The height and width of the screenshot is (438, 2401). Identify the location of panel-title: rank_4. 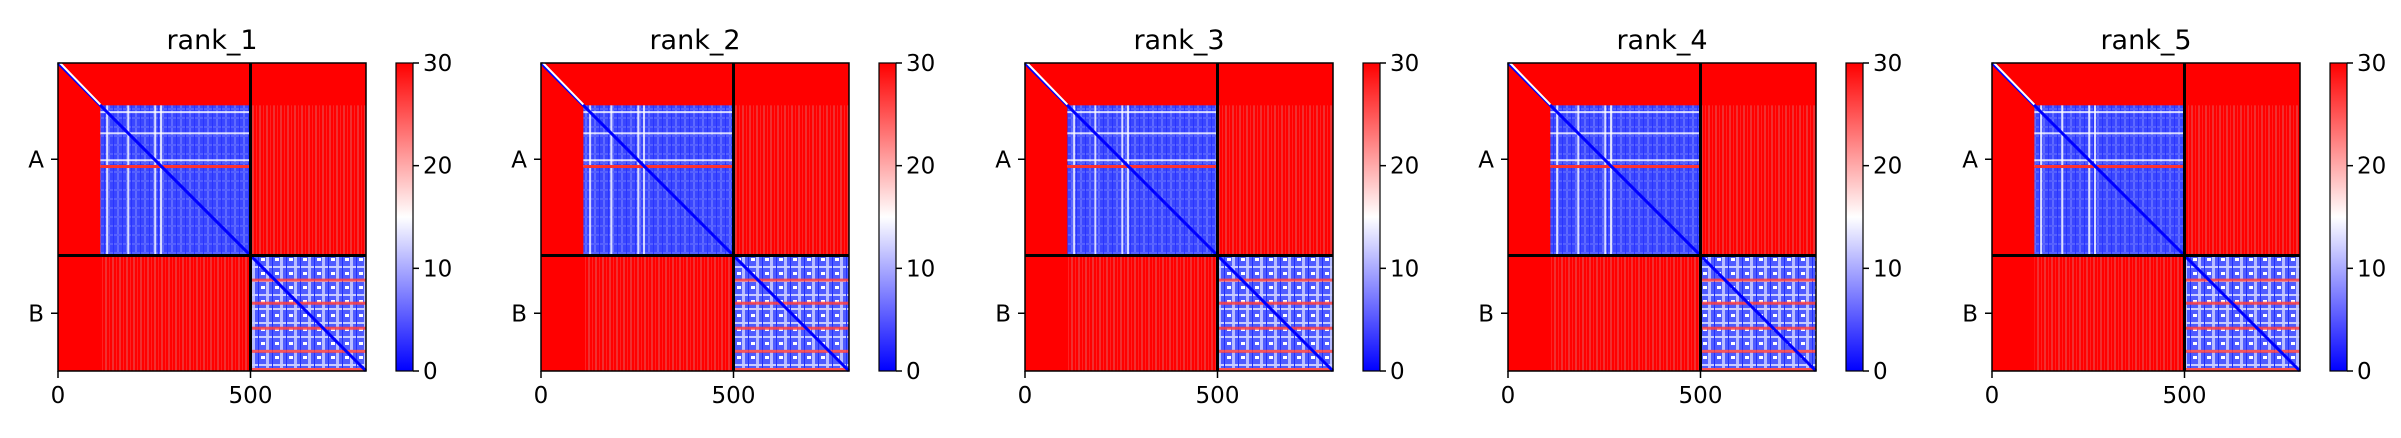
(1661, 40).